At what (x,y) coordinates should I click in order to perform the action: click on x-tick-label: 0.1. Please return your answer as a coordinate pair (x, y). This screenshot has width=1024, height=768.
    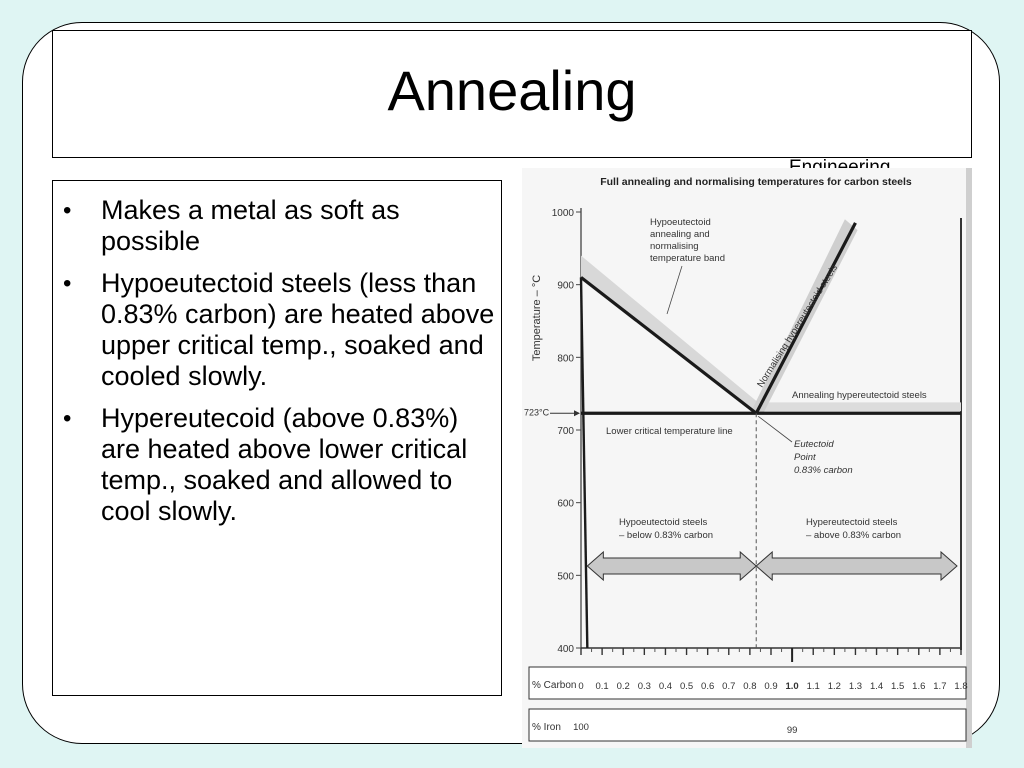
    Looking at the image, I should click on (602, 686).